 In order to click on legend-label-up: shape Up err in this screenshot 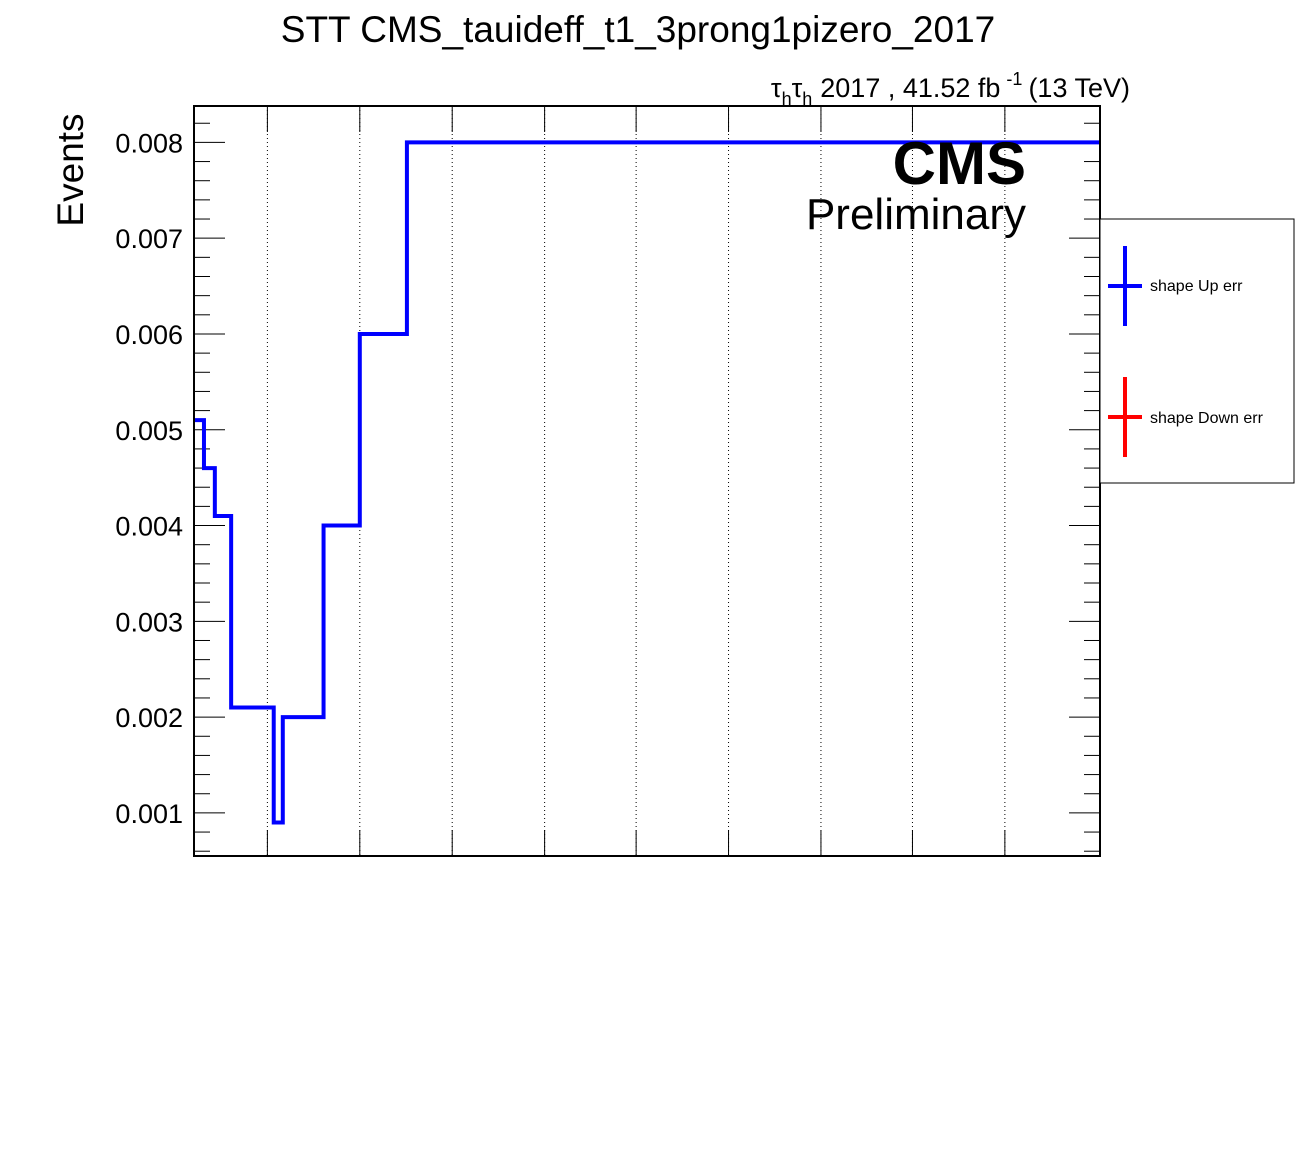, I will do `click(1196, 286)`.